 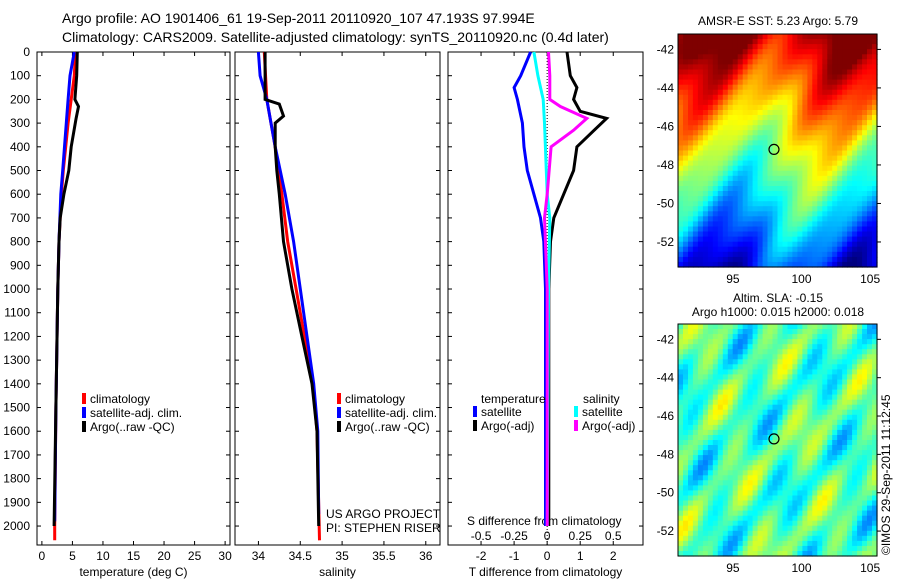 I want to click on legend-t-sat-swatch, so click(x=475, y=411).